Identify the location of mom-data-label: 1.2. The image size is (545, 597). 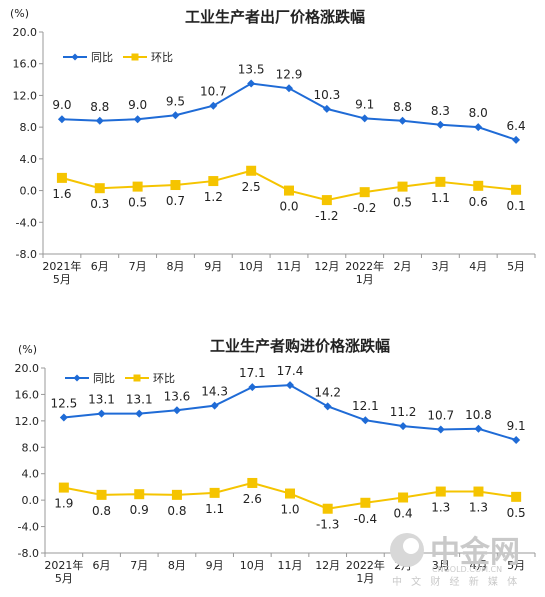
(213, 197).